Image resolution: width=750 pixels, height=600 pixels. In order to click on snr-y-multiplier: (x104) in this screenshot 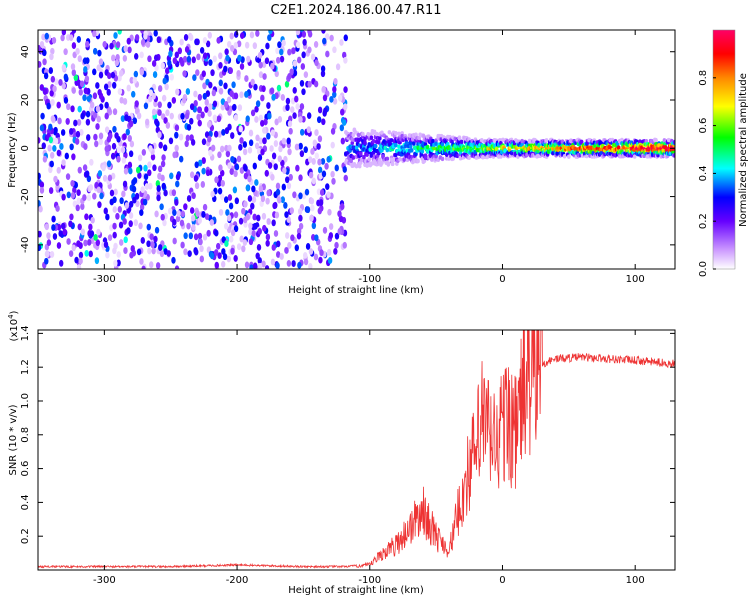, I will do `click(13, 325)`.